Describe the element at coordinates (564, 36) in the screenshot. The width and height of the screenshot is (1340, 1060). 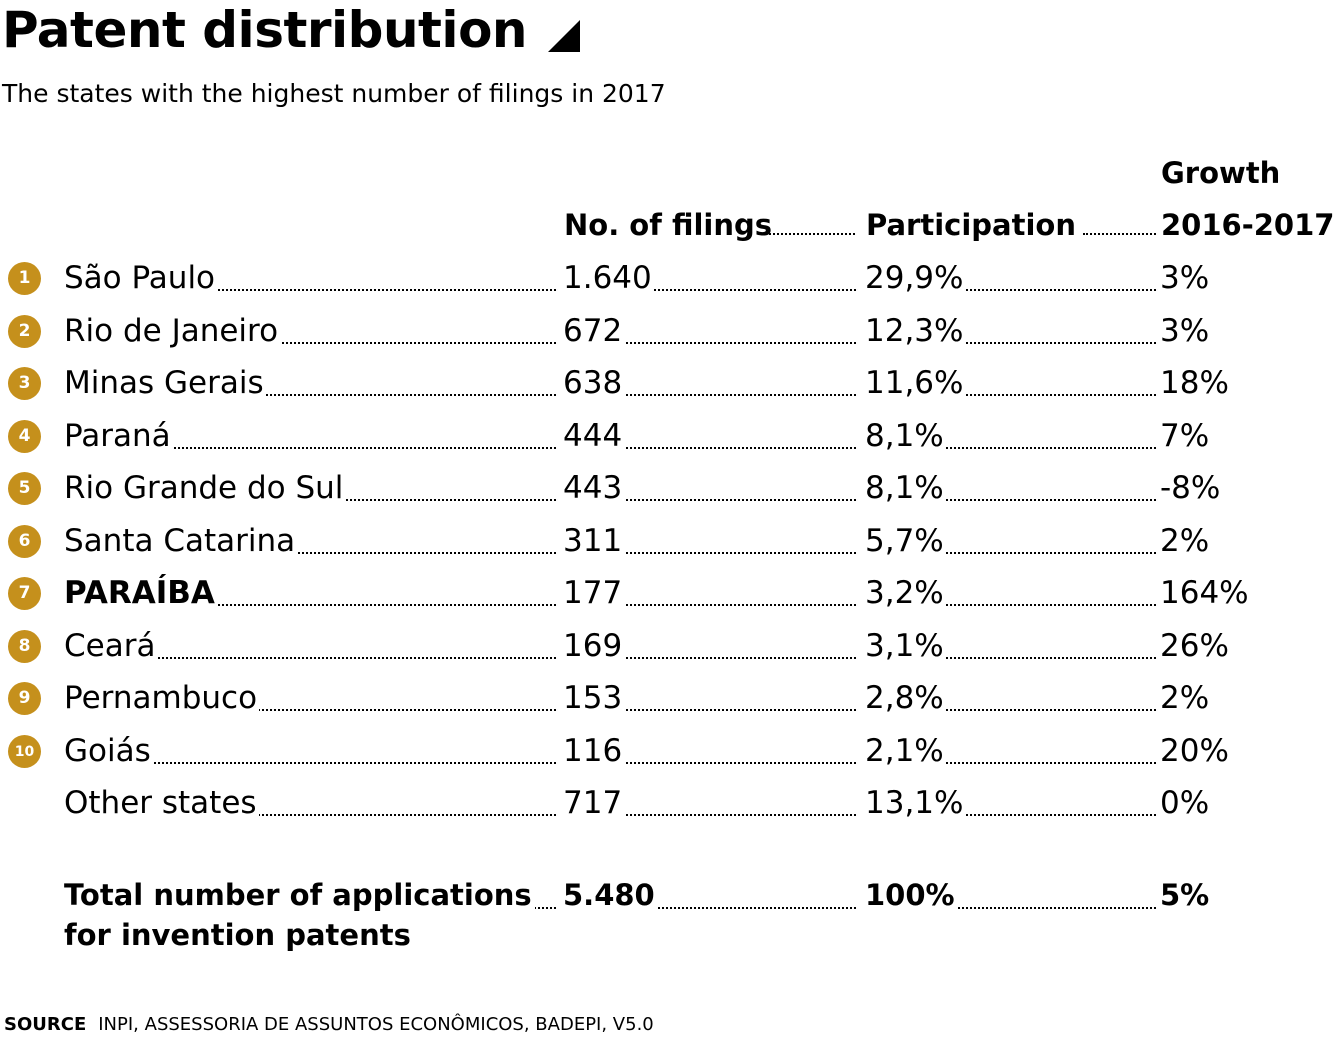
I see `corner-triangle-icon` at that location.